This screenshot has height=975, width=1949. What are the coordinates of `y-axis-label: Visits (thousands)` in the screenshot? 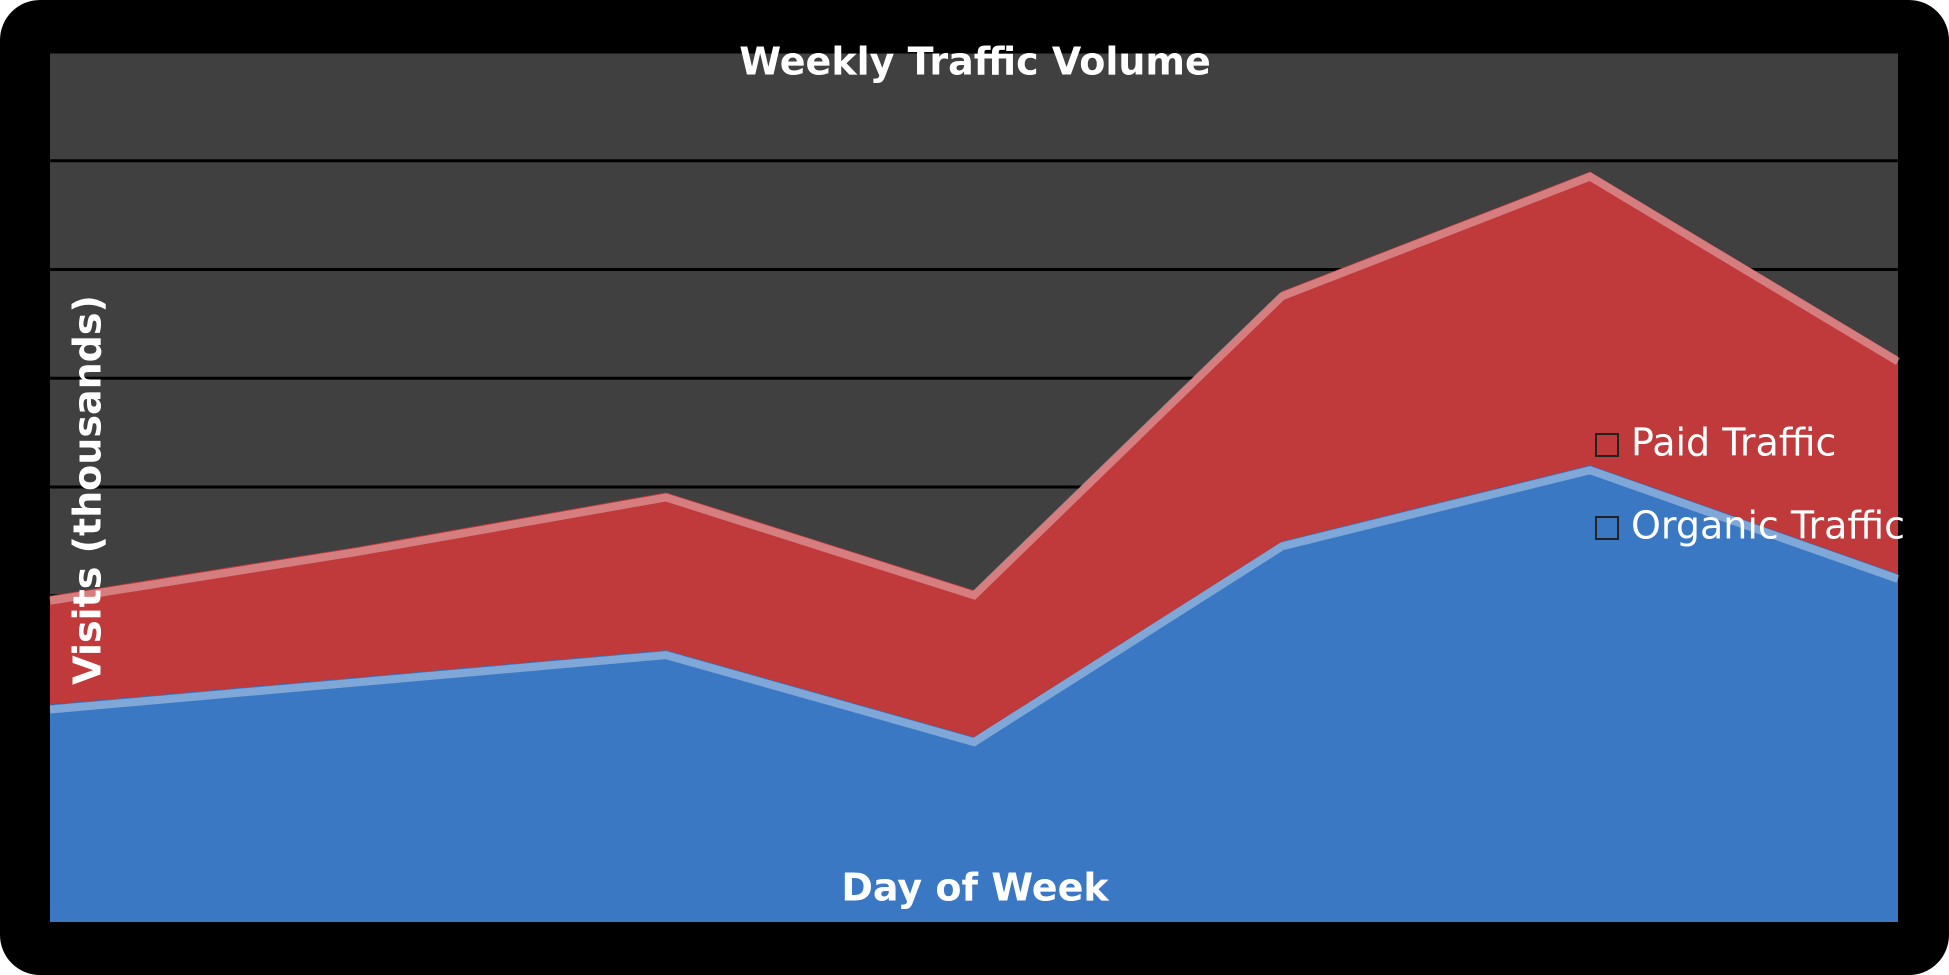 It's located at (88, 490).